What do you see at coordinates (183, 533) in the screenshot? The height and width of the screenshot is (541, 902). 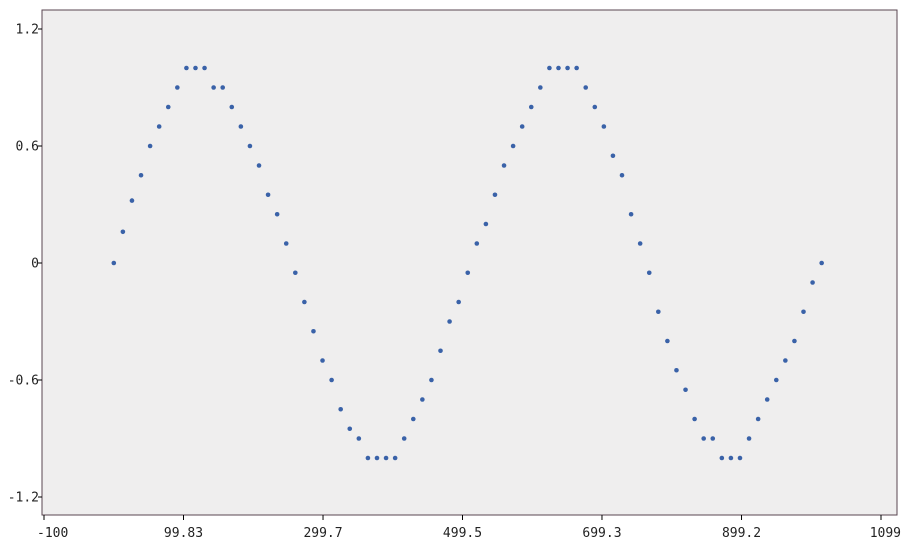 I see `x-tick-label: 99.83` at bounding box center [183, 533].